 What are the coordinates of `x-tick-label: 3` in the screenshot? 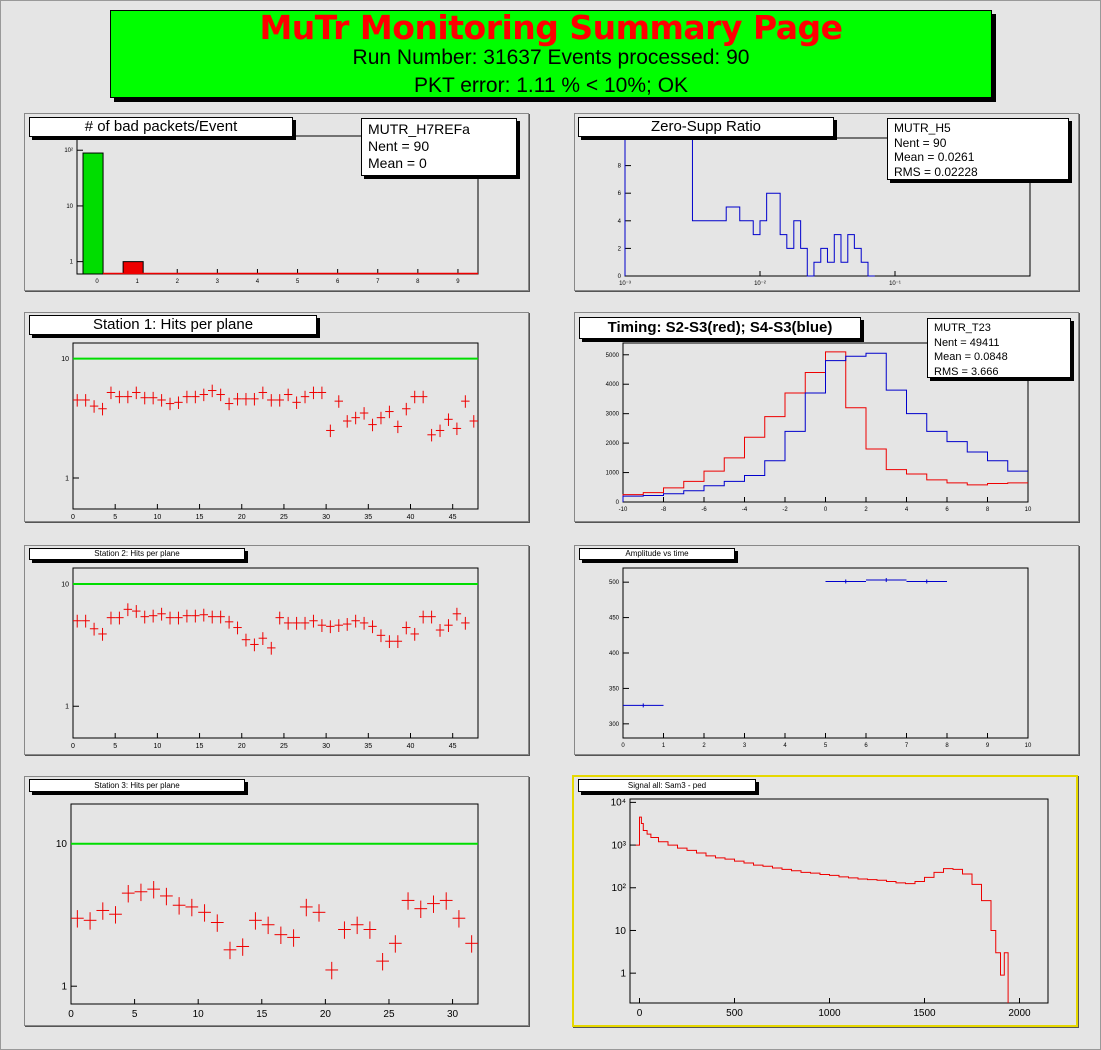 It's located at (745, 746).